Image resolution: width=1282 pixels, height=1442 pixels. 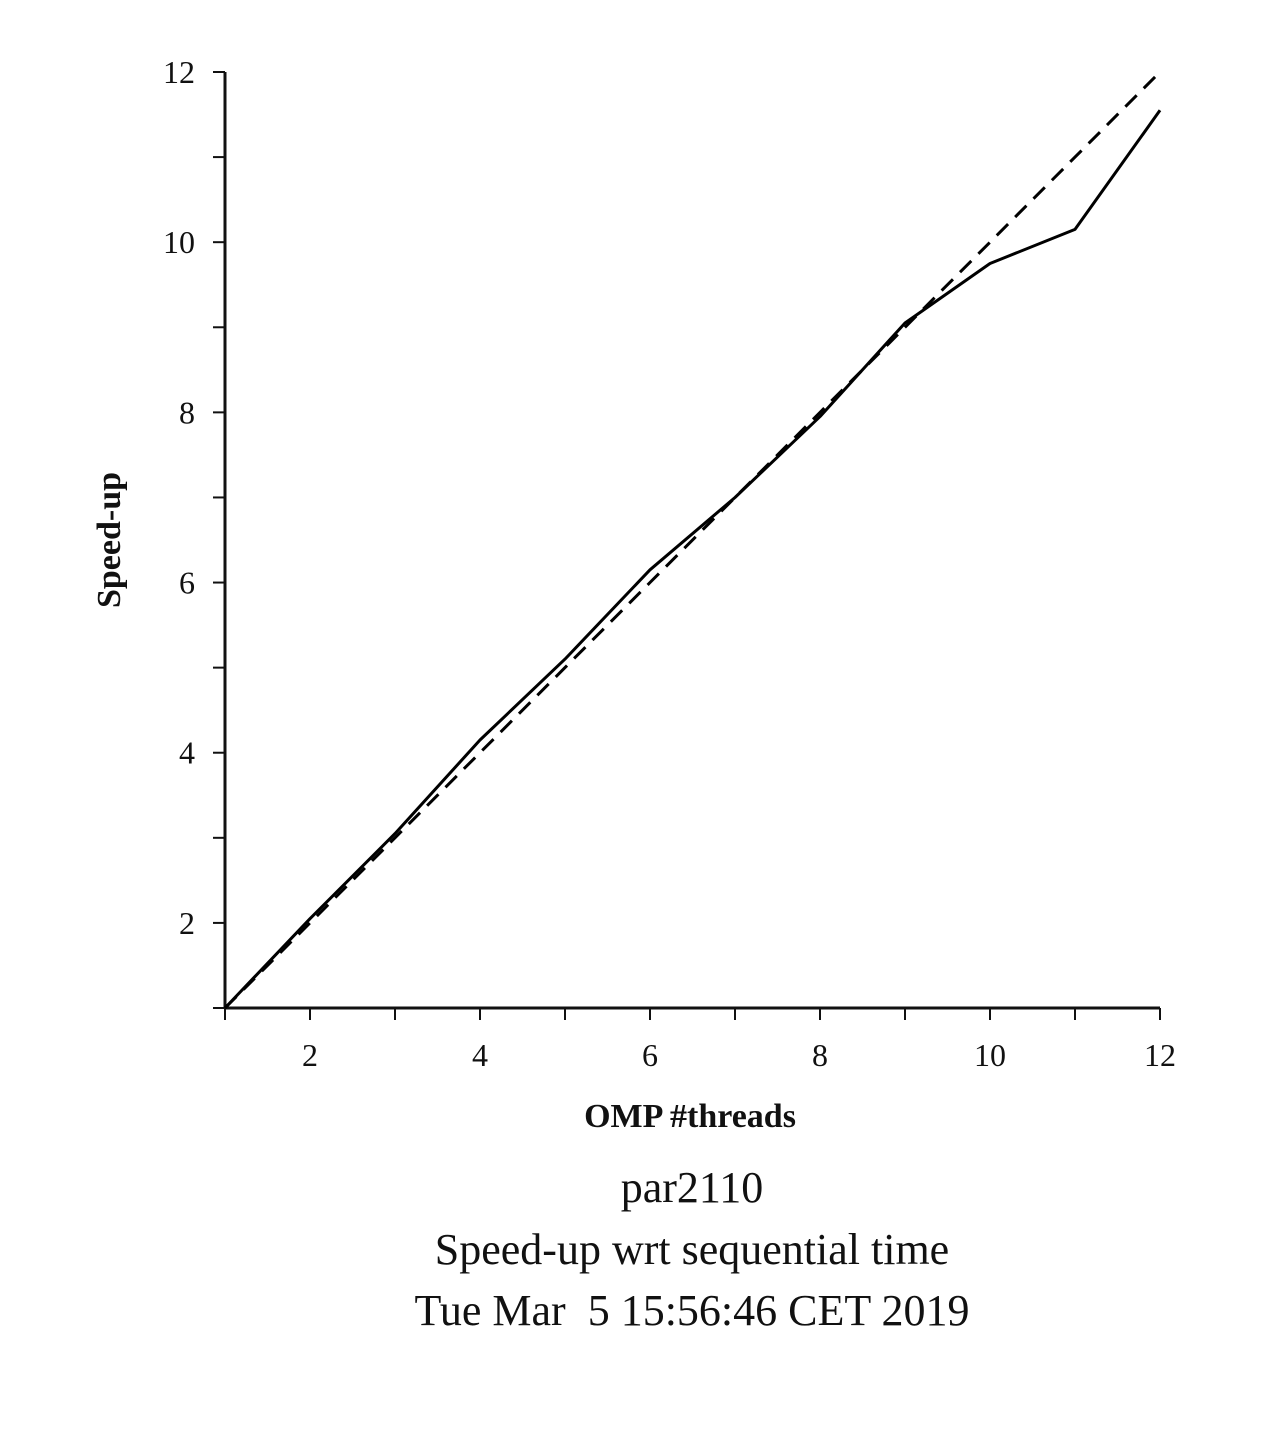 What do you see at coordinates (690, 1116) in the screenshot?
I see `x-axis-title: OMP #threads` at bounding box center [690, 1116].